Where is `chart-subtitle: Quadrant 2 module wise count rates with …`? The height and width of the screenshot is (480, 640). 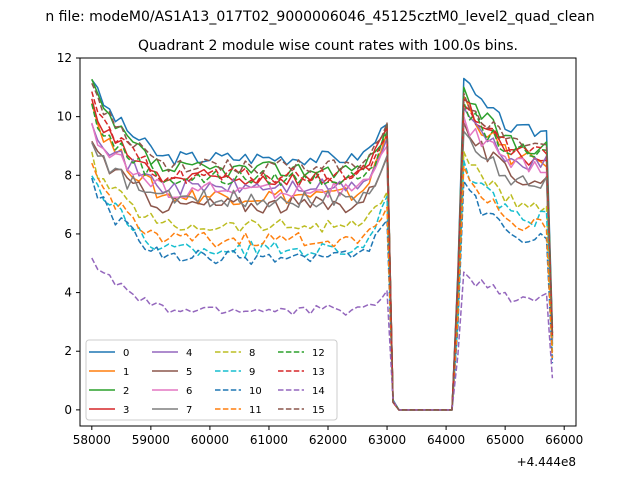
chart-subtitle: Quadrant 2 module wise count rates with … is located at coordinates (328, 46).